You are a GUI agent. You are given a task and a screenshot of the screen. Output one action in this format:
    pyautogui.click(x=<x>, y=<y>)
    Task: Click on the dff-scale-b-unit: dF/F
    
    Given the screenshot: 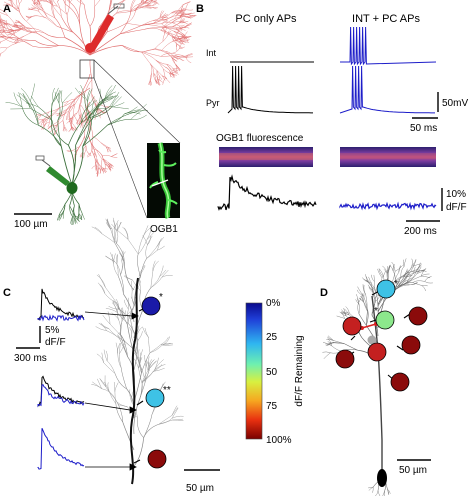 What is the action you would take?
    pyautogui.click(x=456, y=207)
    